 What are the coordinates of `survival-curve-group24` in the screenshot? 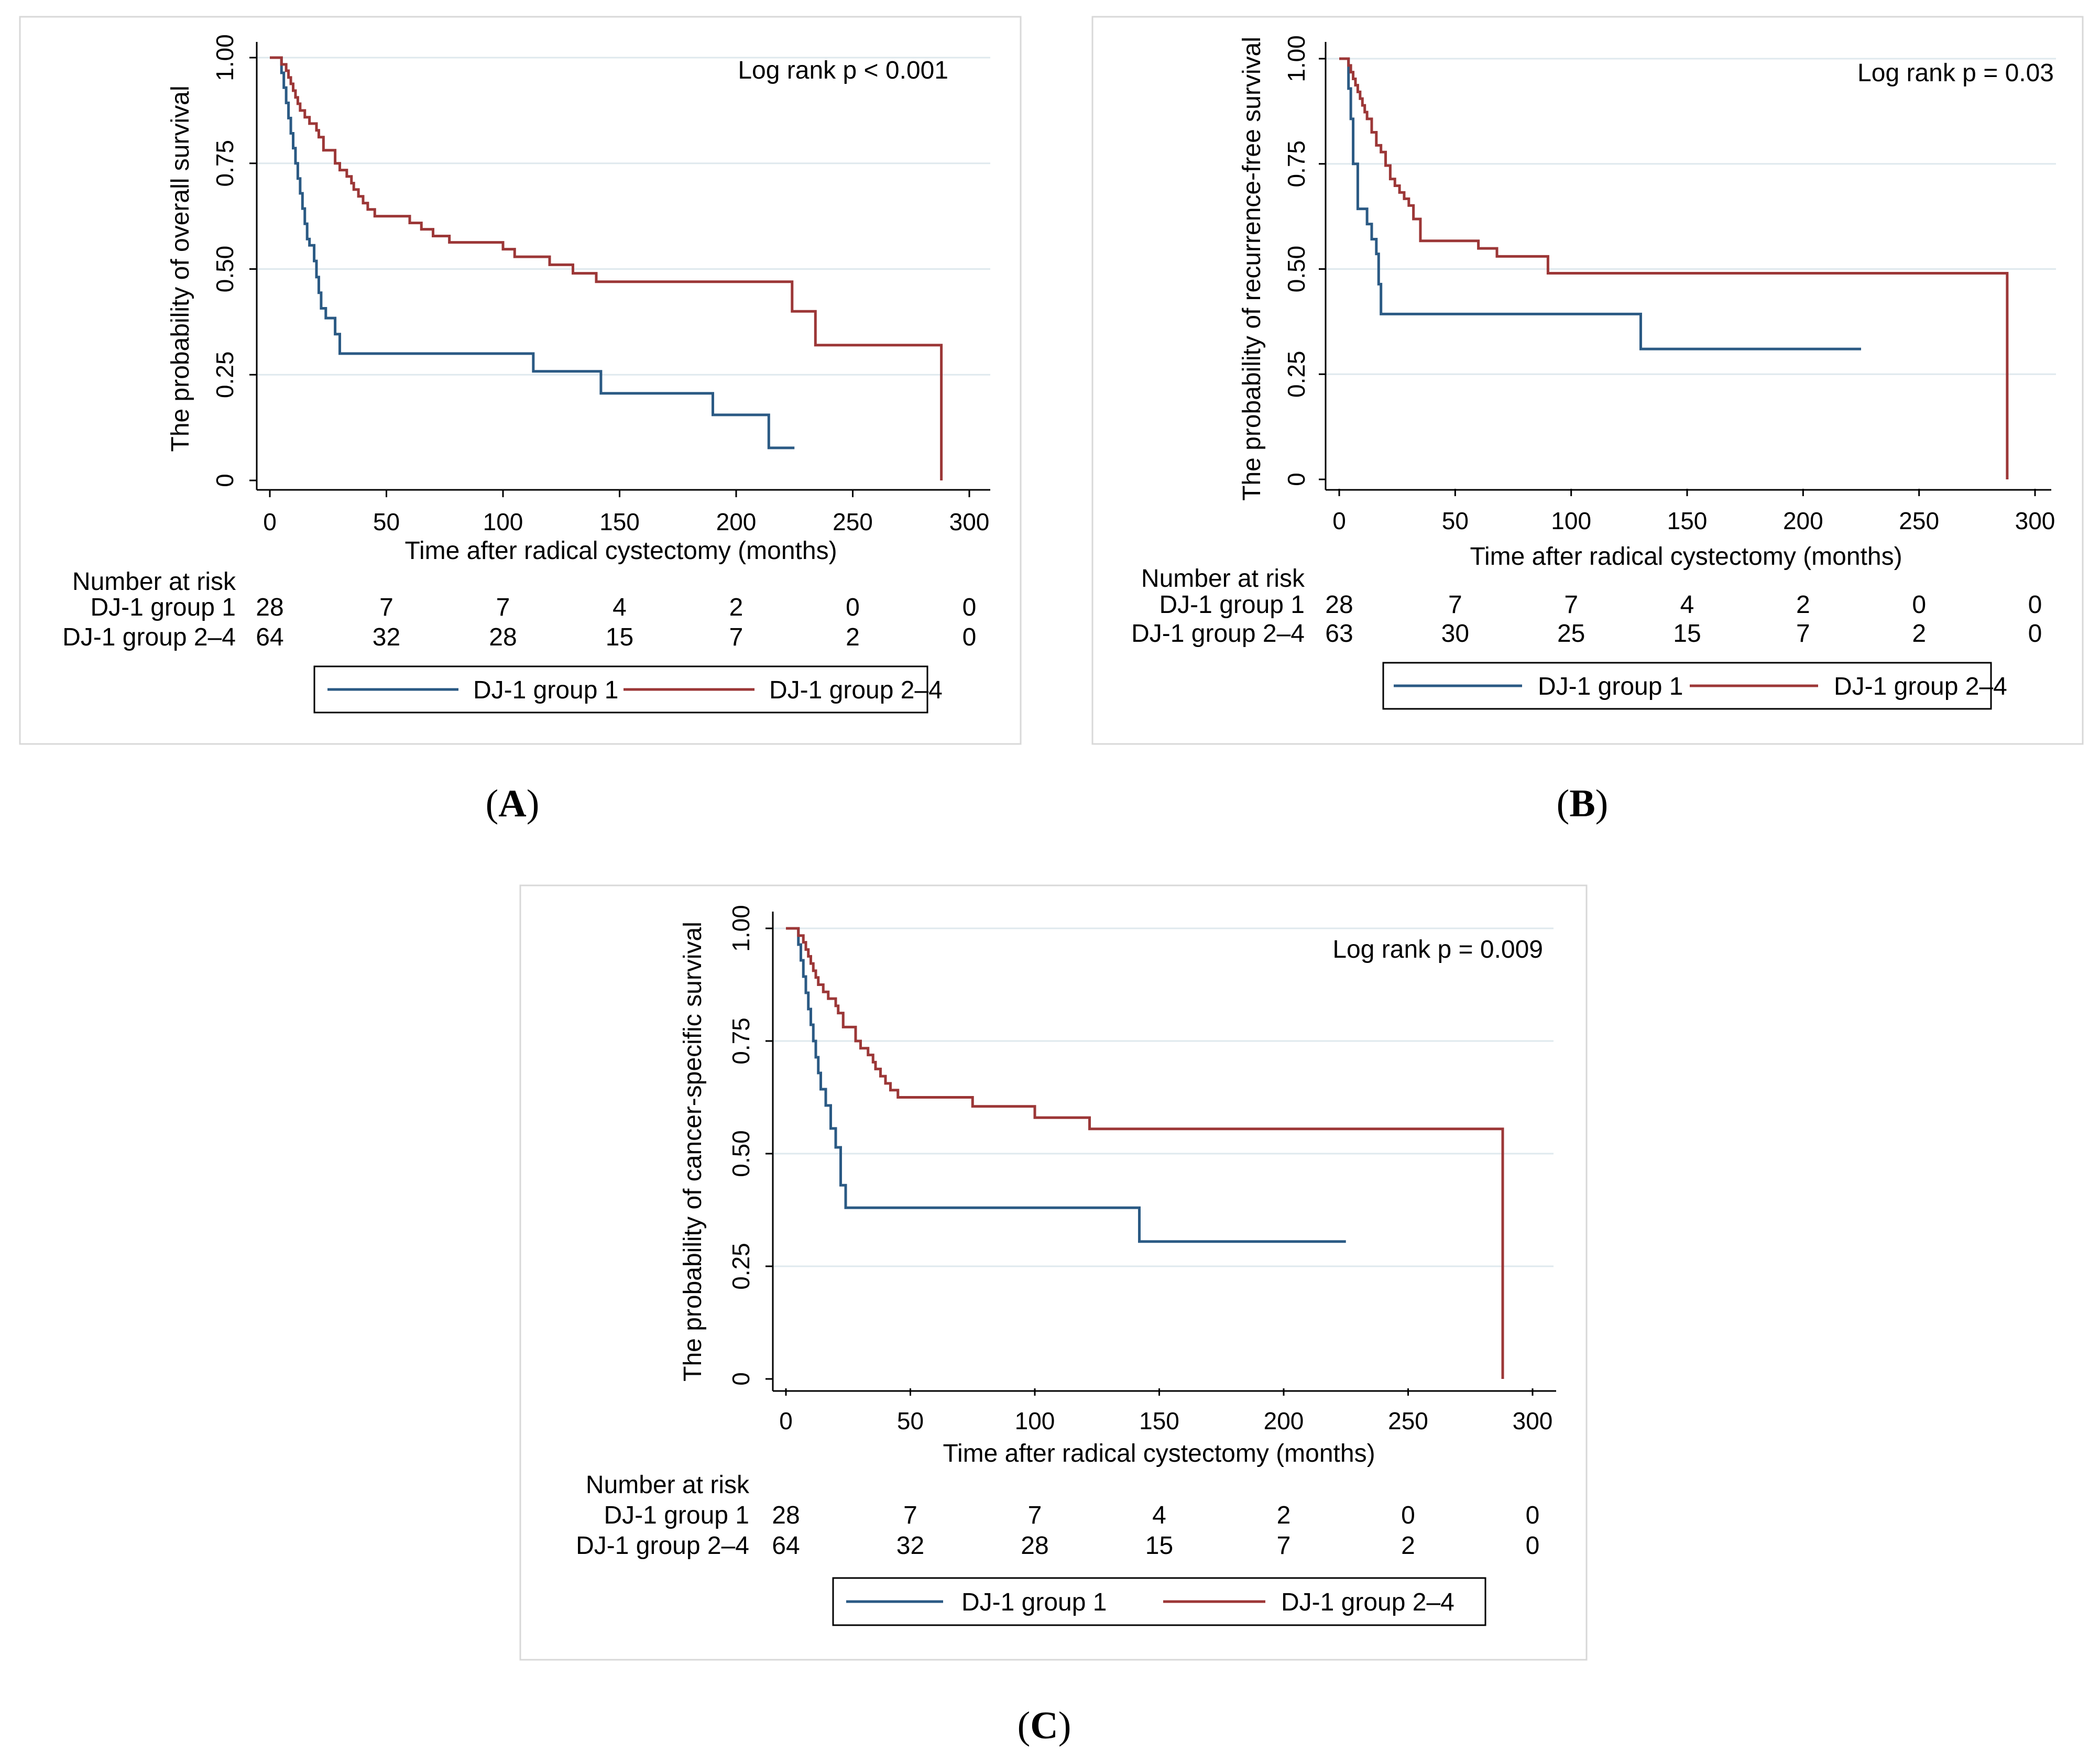 It's located at (606, 268).